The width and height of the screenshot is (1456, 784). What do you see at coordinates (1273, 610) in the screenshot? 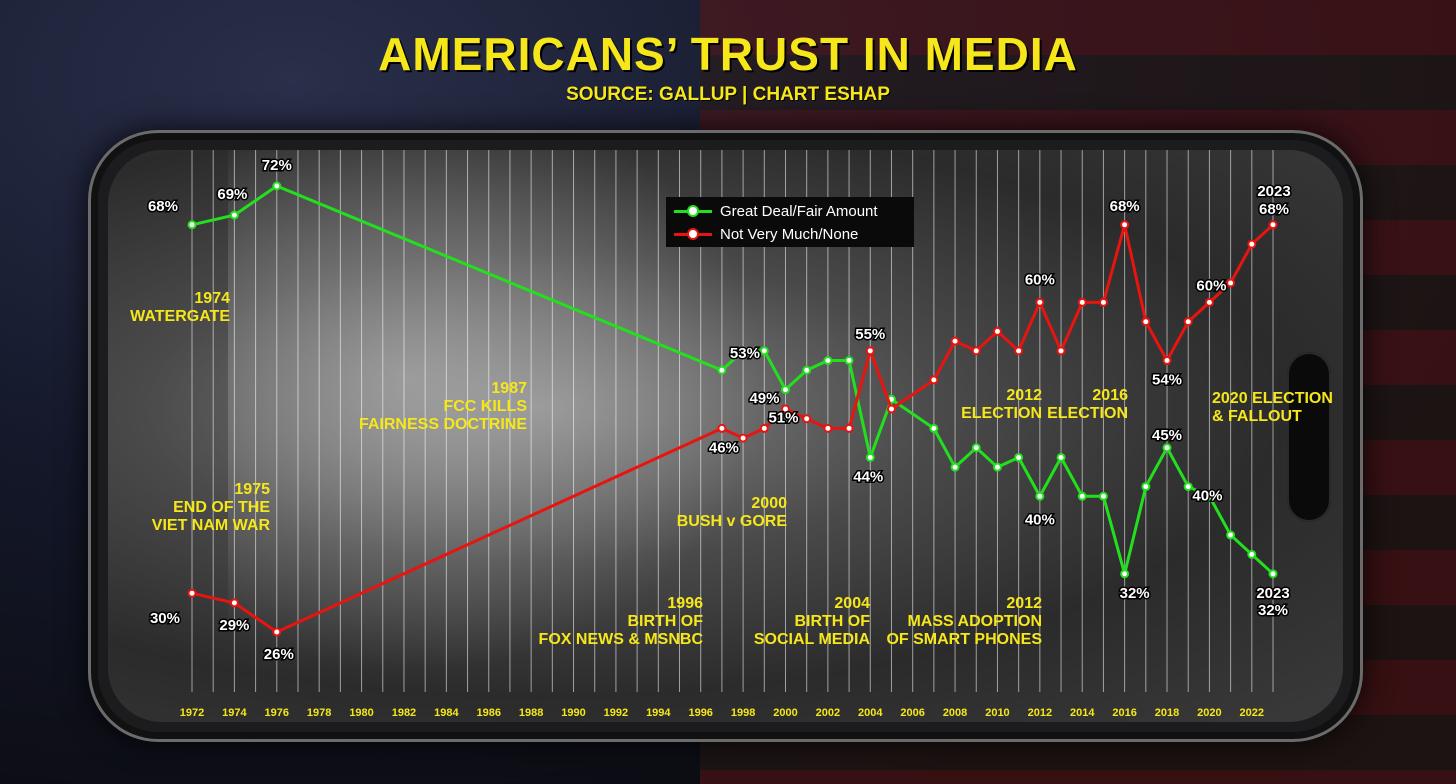
I see `end-label-bottom: 32%` at bounding box center [1273, 610].